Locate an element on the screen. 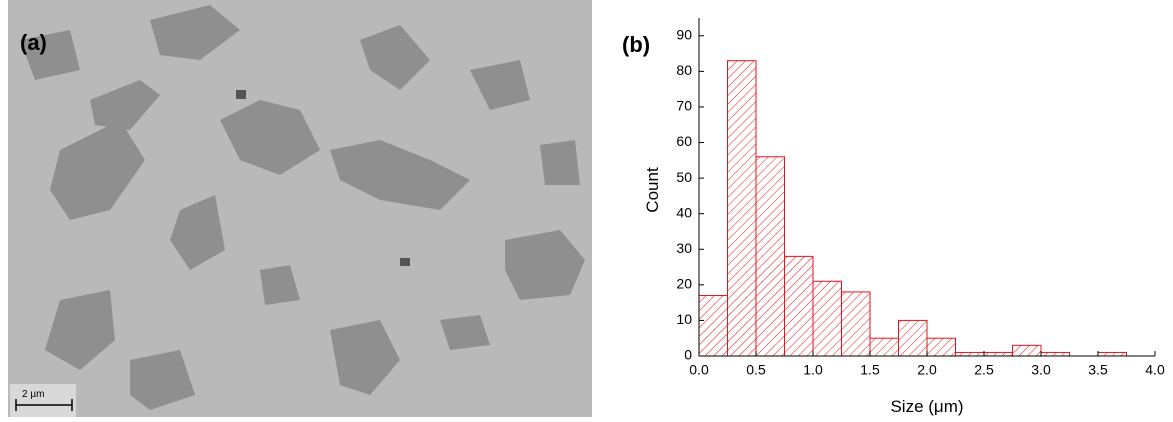 The width and height of the screenshot is (1173, 422). x-tick-label: 1.5 is located at coordinates (870, 370).